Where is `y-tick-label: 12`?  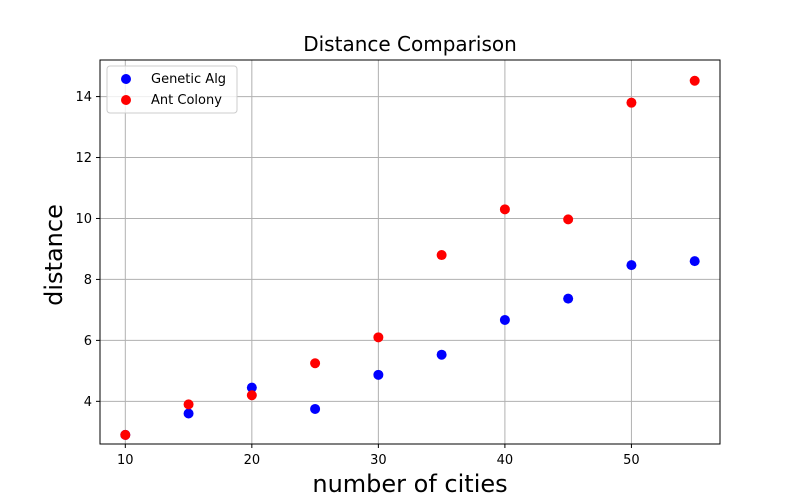
y-tick-label: 12 is located at coordinates (83, 158).